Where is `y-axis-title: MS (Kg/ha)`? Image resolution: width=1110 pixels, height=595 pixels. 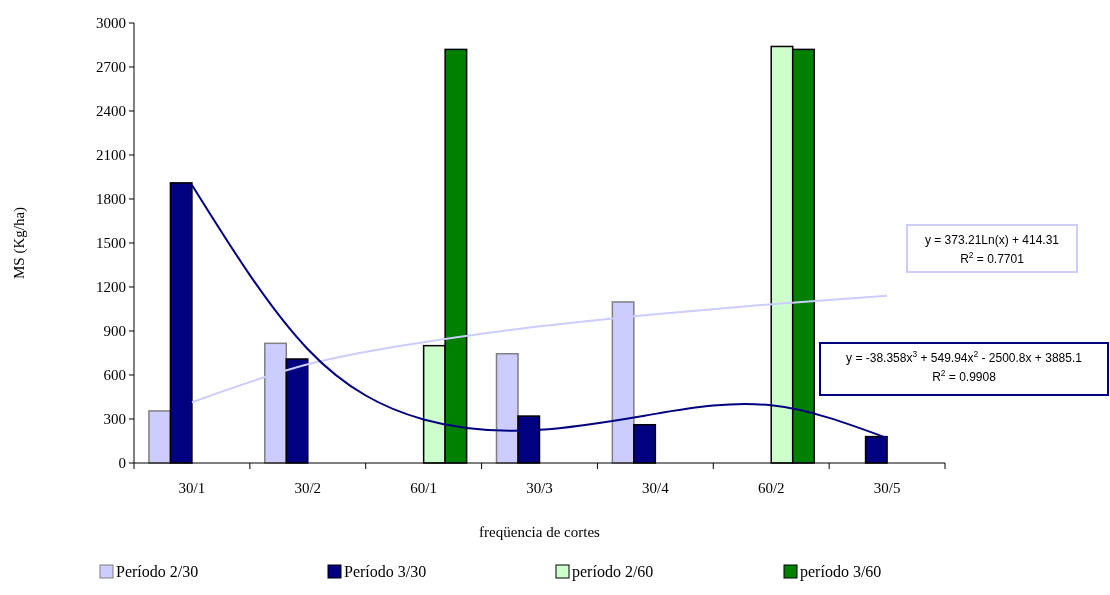 y-axis-title: MS (Kg/ha) is located at coordinates (19, 243).